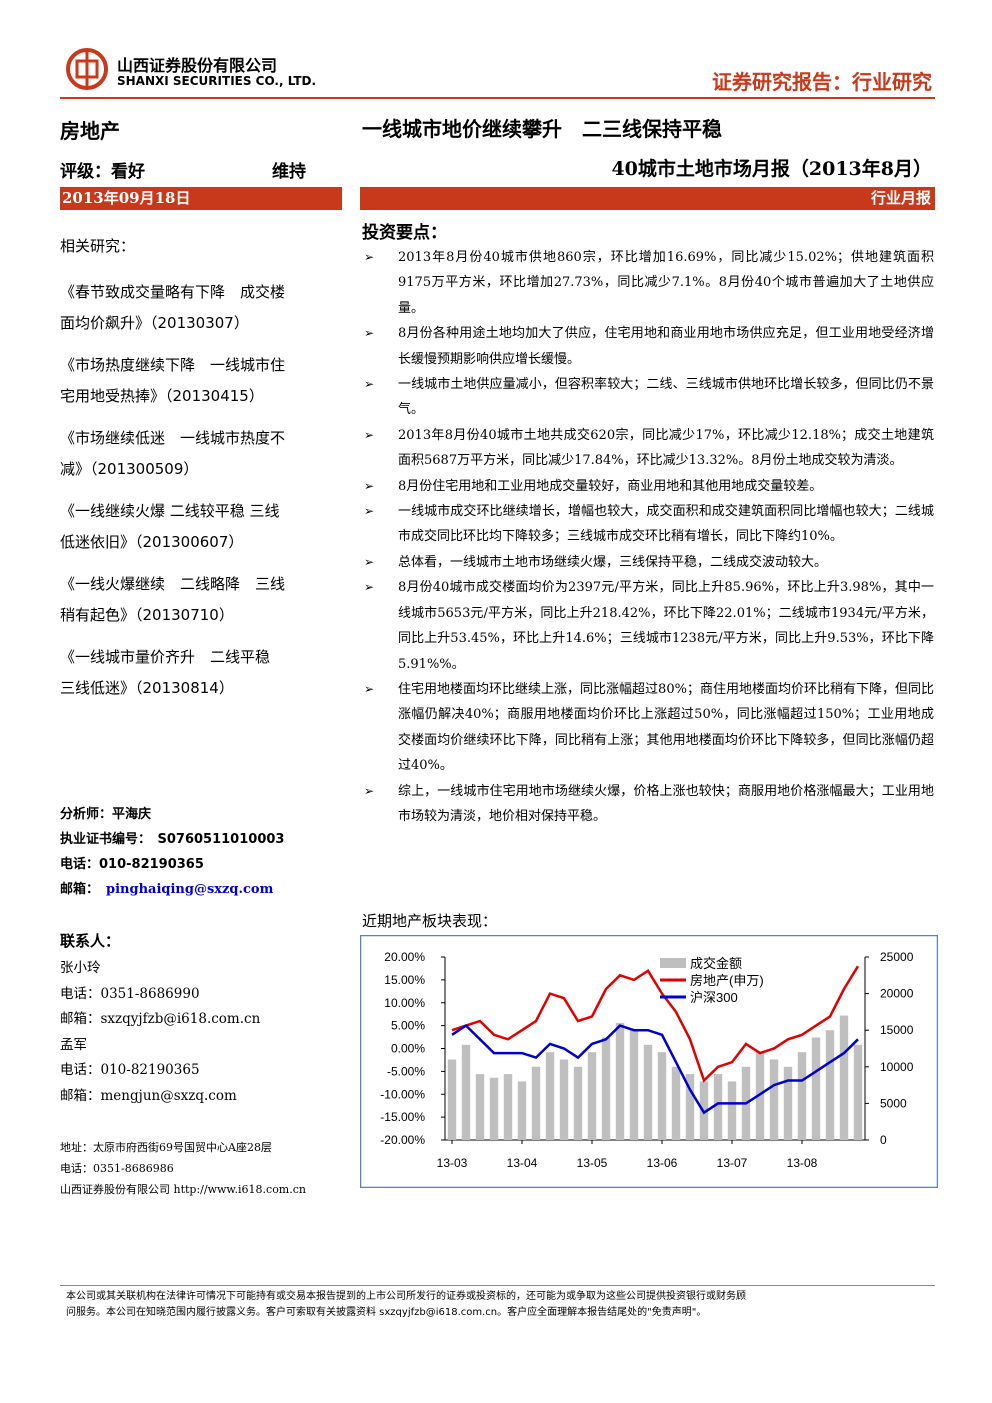 This screenshot has height=1403, width=992. What do you see at coordinates (147, 688) in the screenshot?
I see `related-line: 三线低迷》（20130814）` at bounding box center [147, 688].